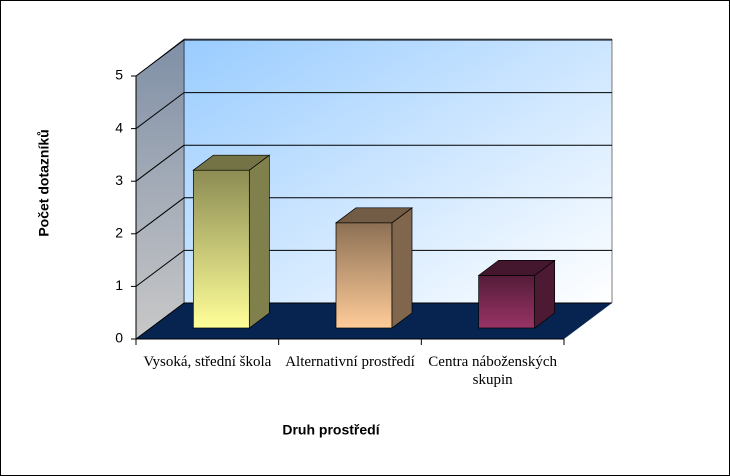 The height and width of the screenshot is (476, 730). What do you see at coordinates (160, 189) in the screenshot?
I see `side-wall` at bounding box center [160, 189].